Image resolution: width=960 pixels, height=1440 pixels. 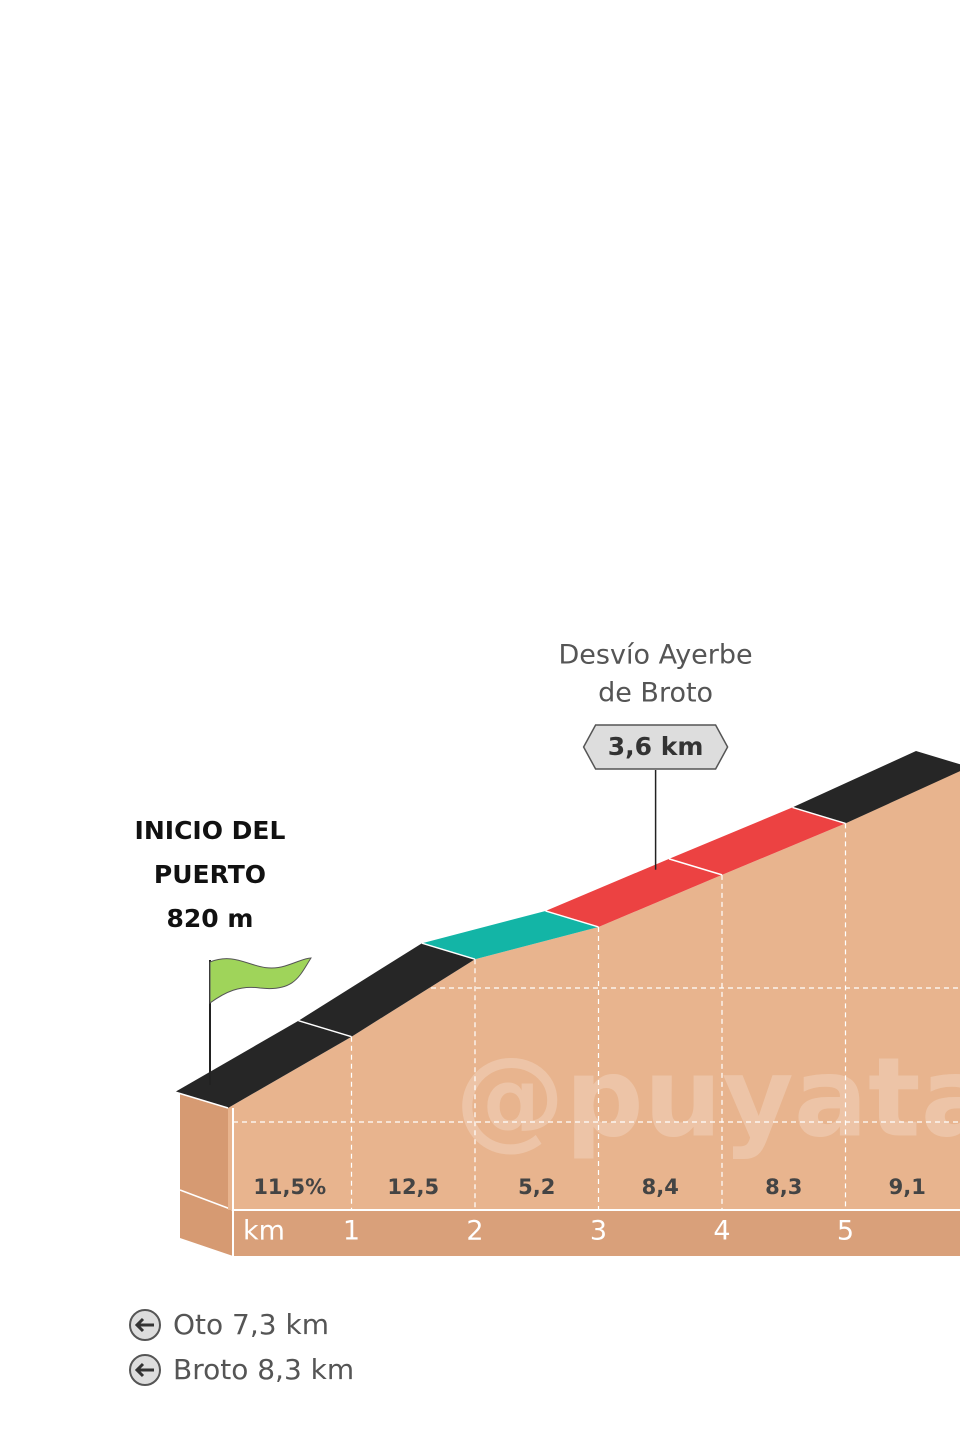 I want to click on base-side-line, so click(x=206, y=1200).